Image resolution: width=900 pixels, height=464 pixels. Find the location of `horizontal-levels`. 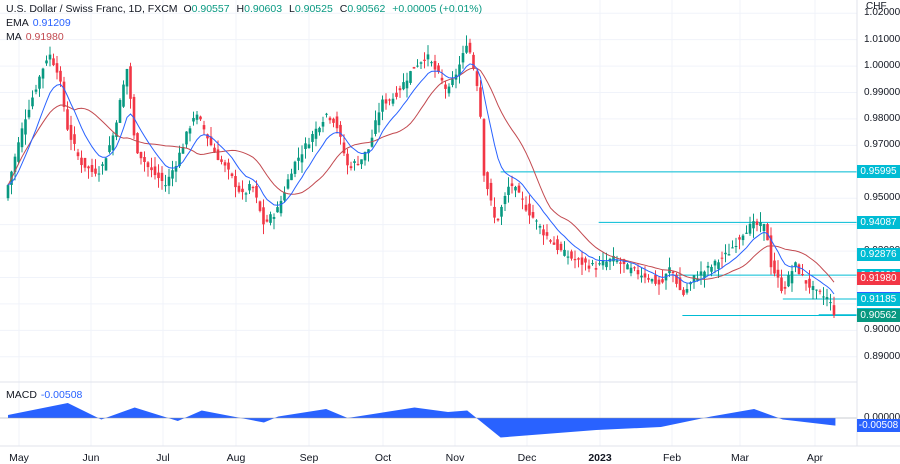

horizontal-levels is located at coordinates (678, 244).